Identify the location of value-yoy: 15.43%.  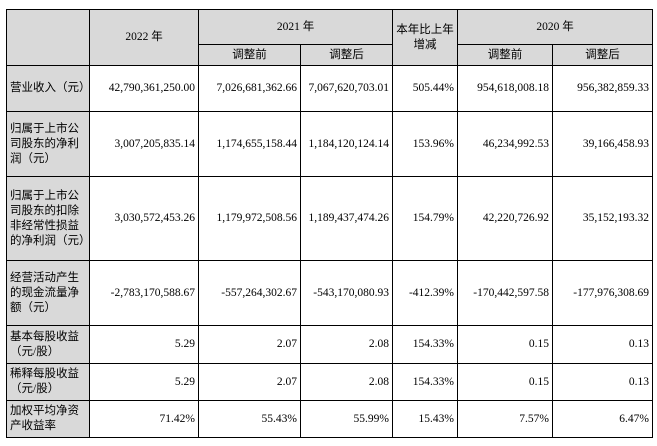
(425, 419).